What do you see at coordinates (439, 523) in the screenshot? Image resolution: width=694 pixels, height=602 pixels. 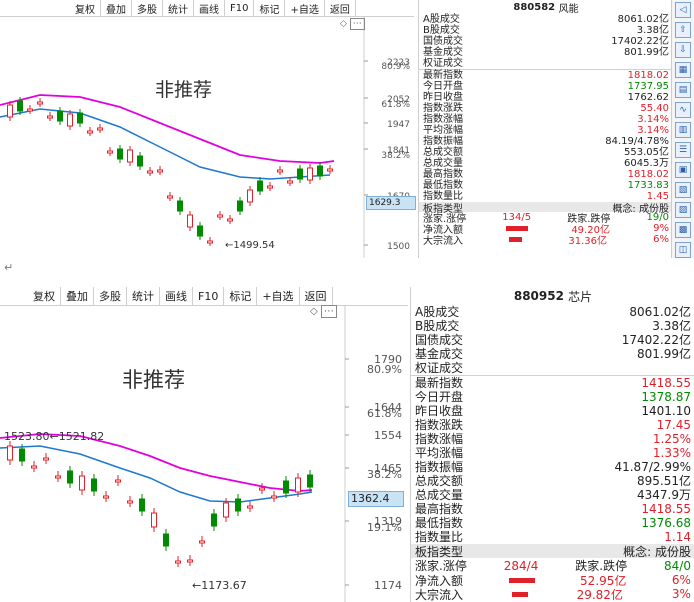 I see `bottom-stat-label: 最低指数` at bounding box center [439, 523].